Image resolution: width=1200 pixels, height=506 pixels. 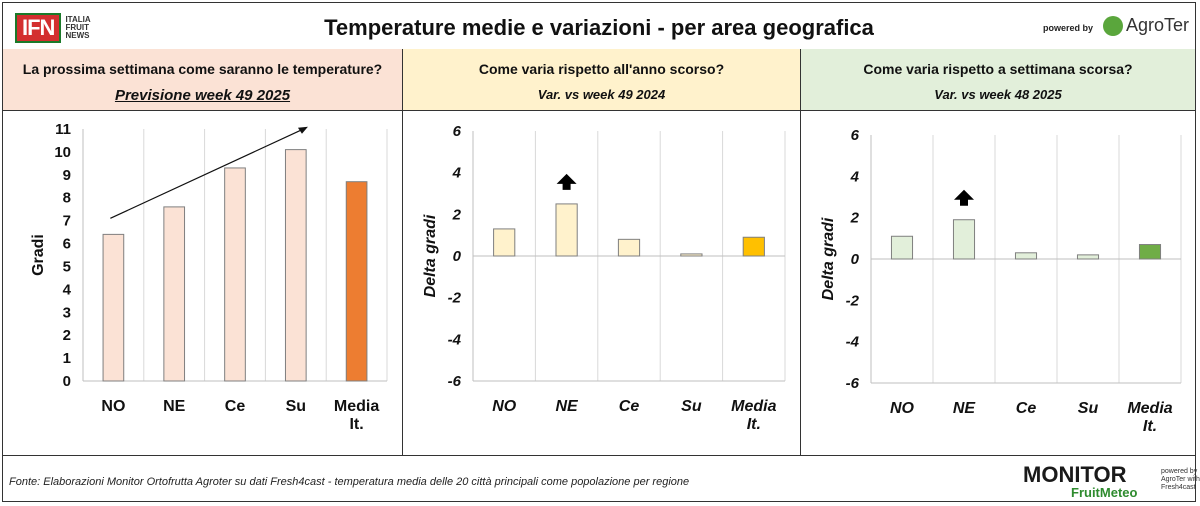 I want to click on agroter-leaf-icon, so click(x=1113, y=25).